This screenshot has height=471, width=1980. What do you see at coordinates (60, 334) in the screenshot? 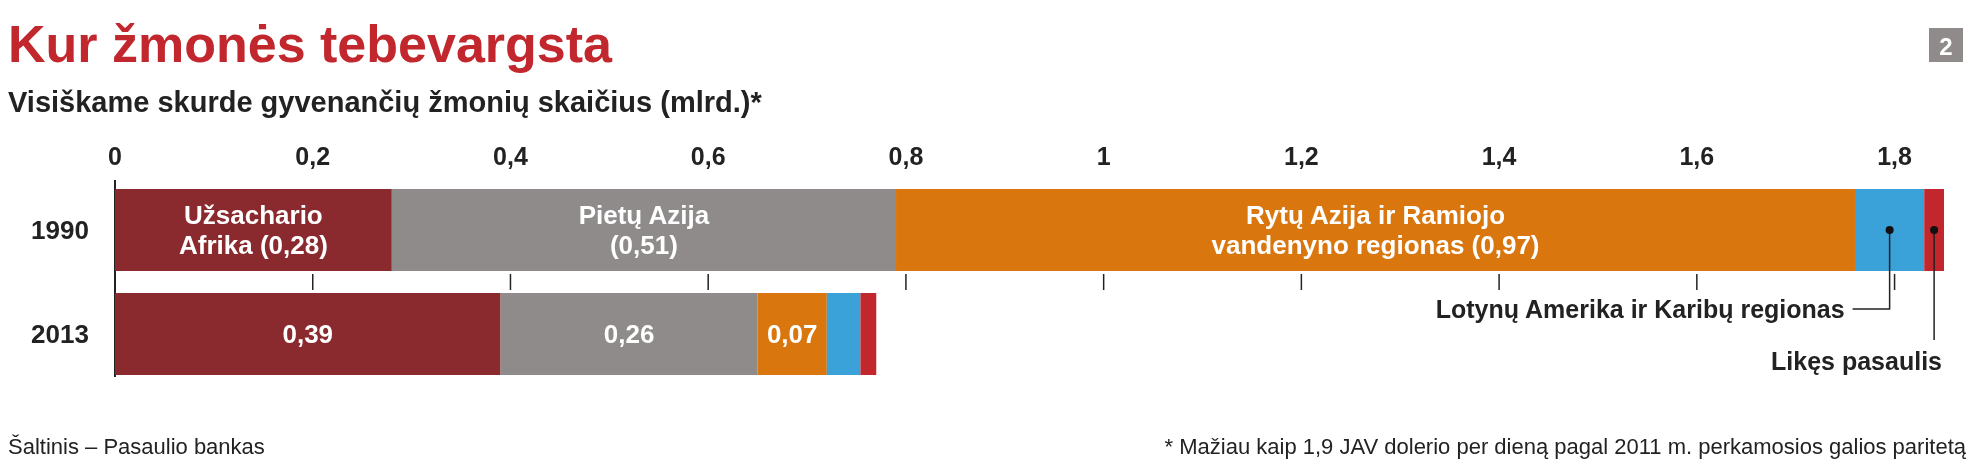
I see `y-tick-label: 2013` at bounding box center [60, 334].